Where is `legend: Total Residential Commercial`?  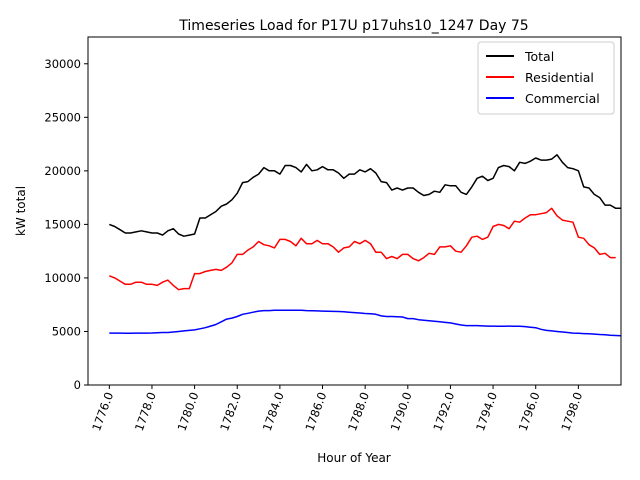 legend: Total Residential Commercial is located at coordinates (546, 78).